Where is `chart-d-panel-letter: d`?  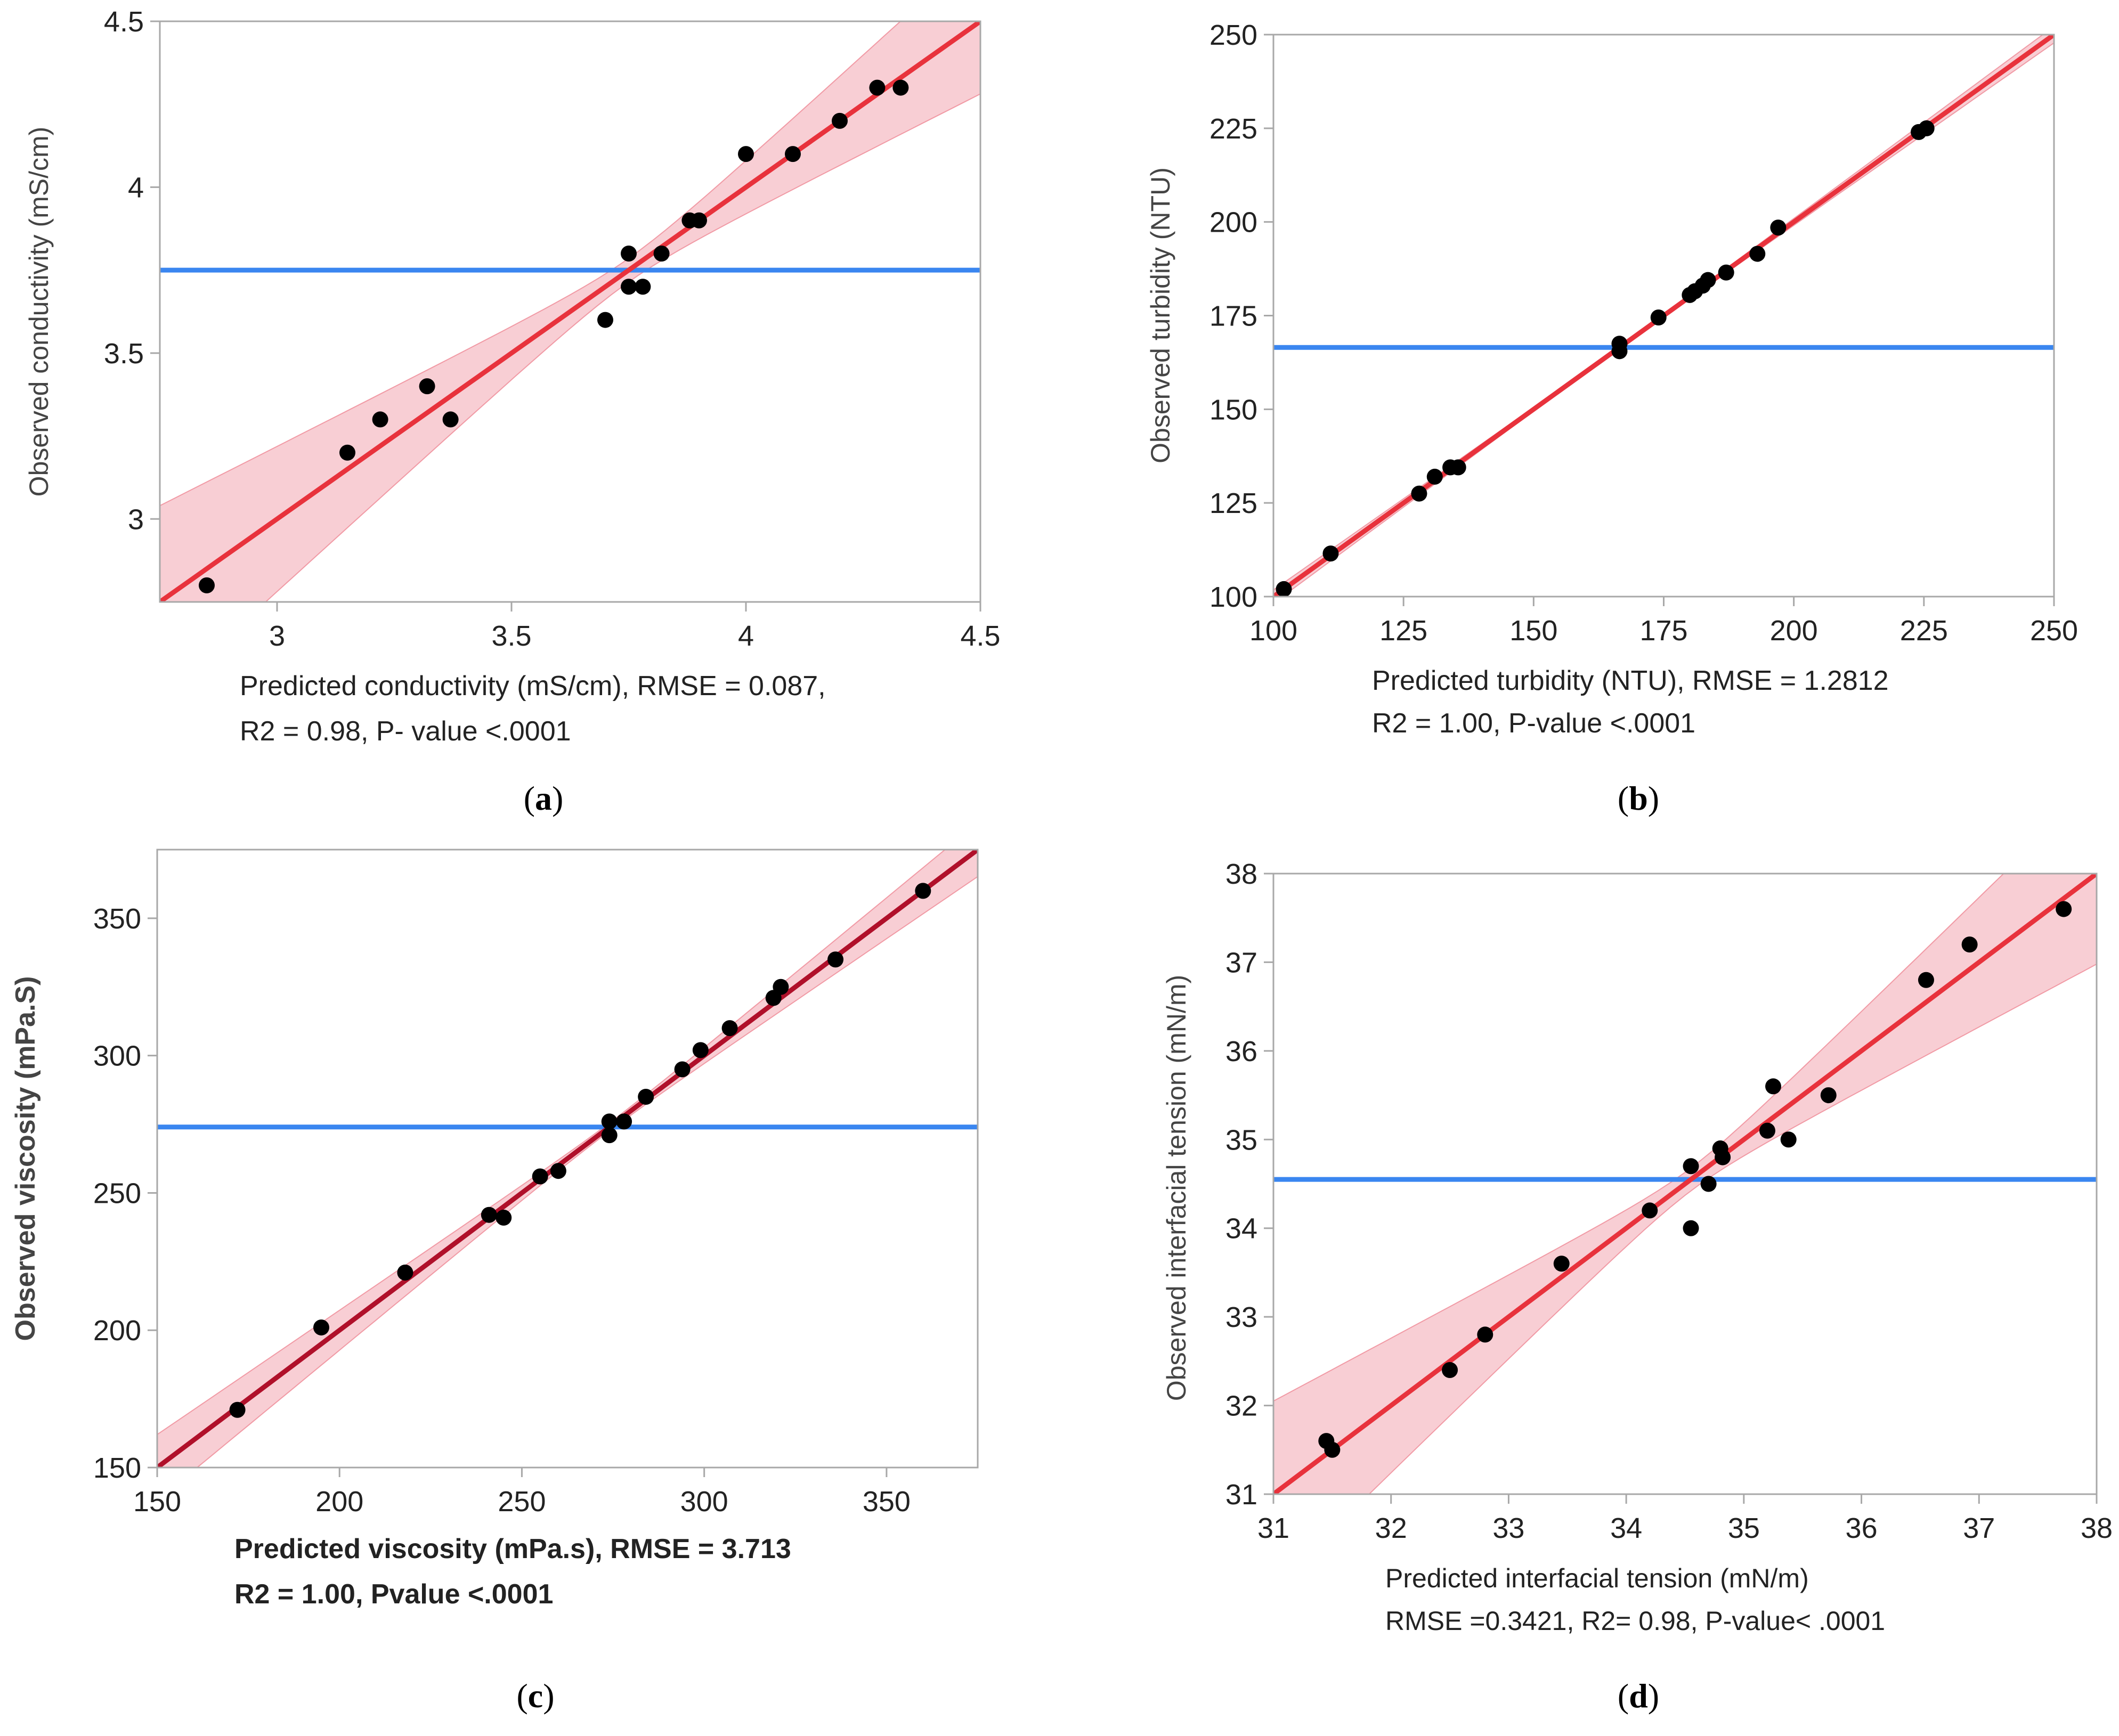
chart-d-panel-letter: d is located at coordinates (1638, 1696).